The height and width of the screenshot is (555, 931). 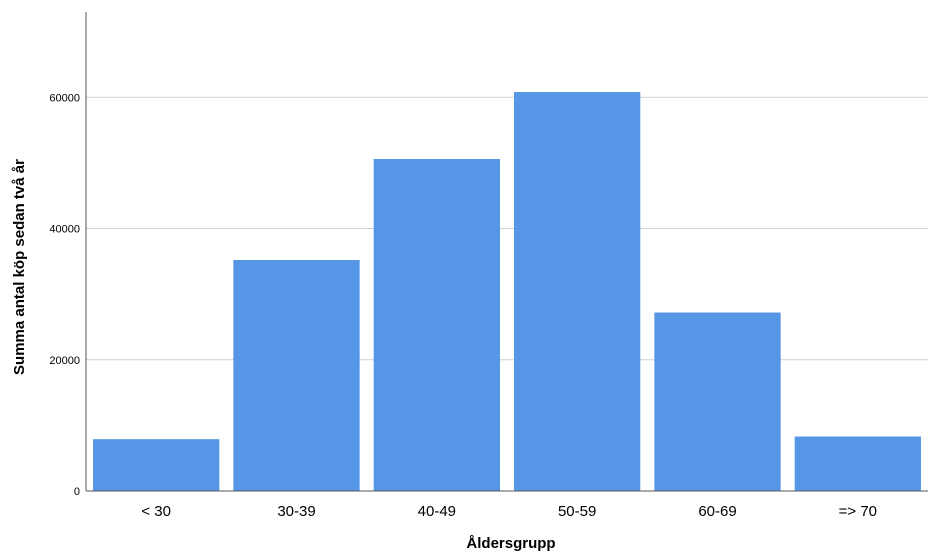 What do you see at coordinates (858, 511) in the screenshot?
I see `x-tick-label: => 70` at bounding box center [858, 511].